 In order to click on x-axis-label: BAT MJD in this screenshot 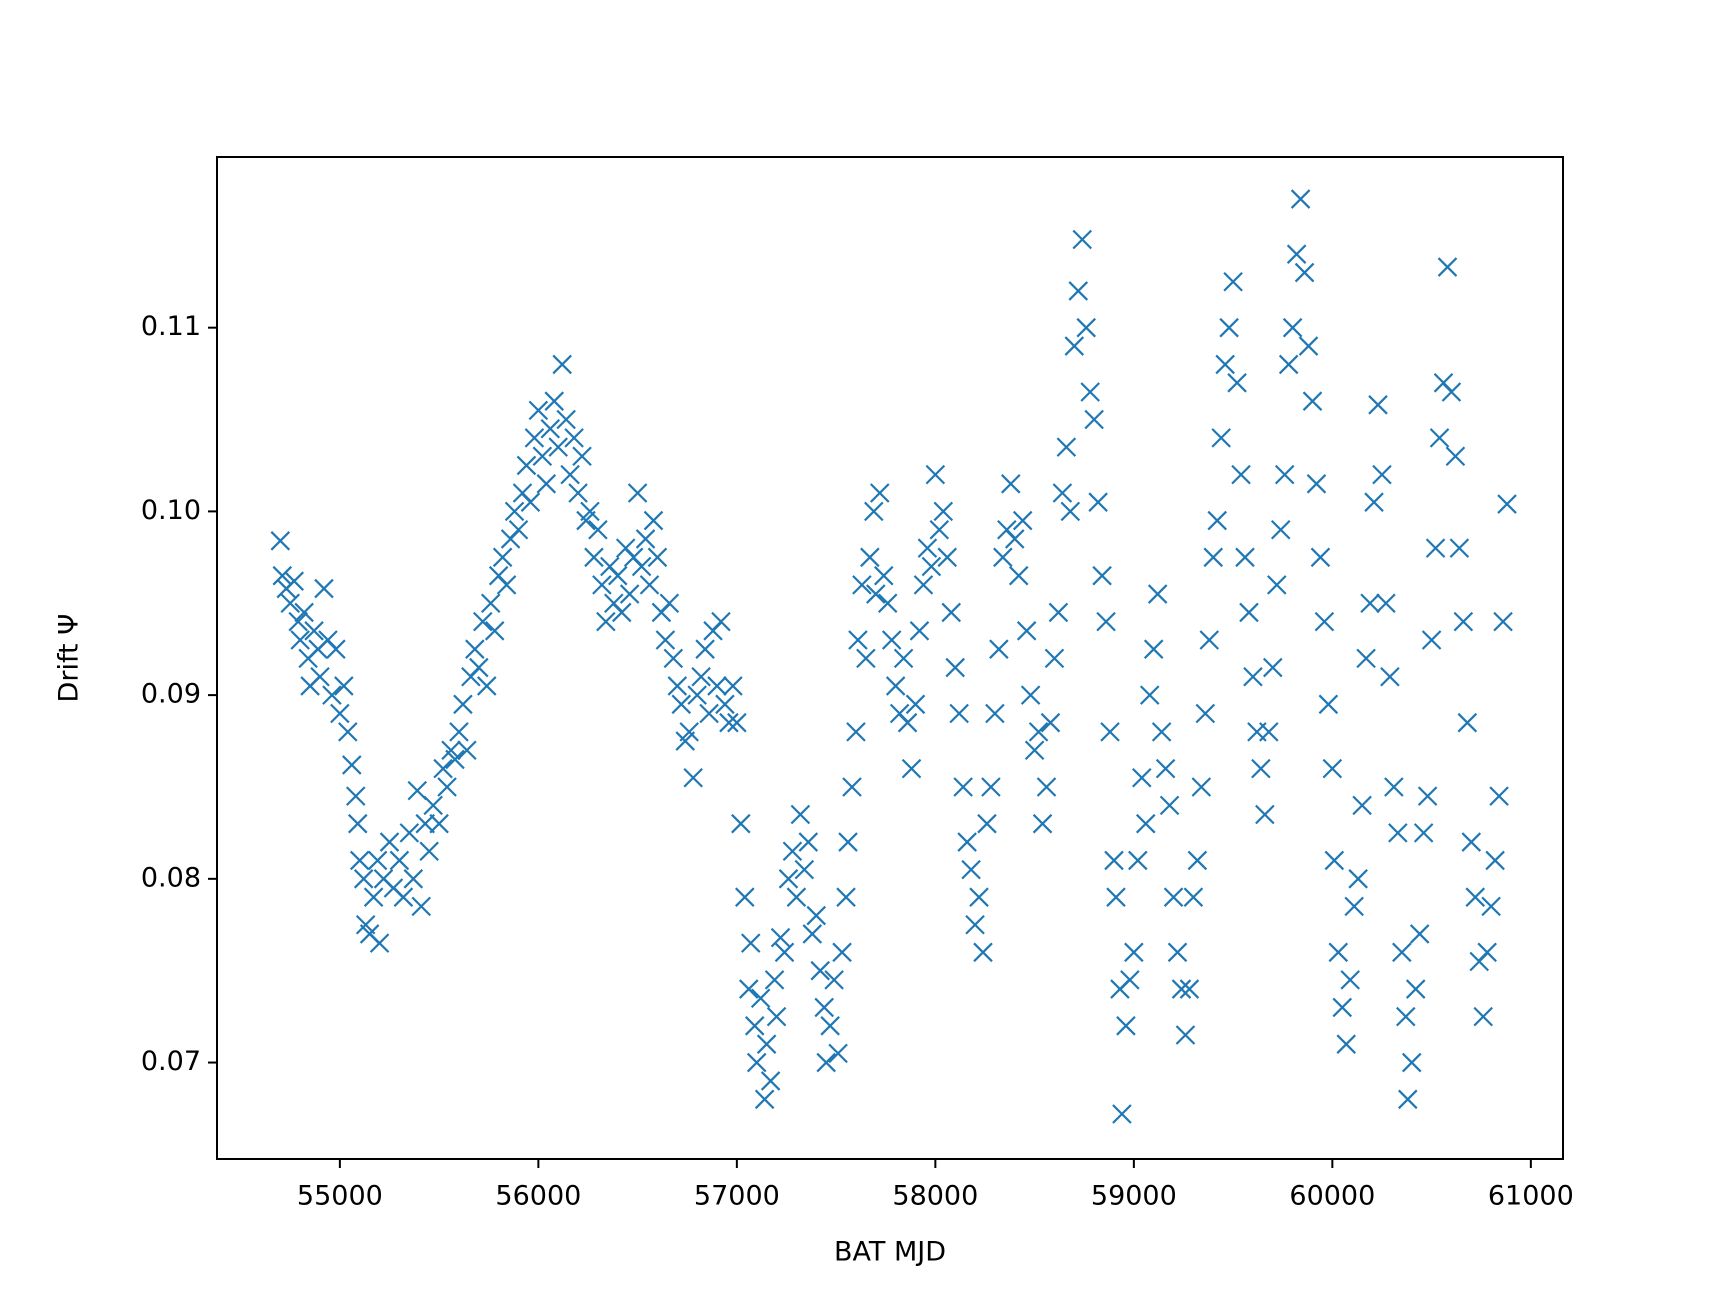, I will do `click(890, 1252)`.